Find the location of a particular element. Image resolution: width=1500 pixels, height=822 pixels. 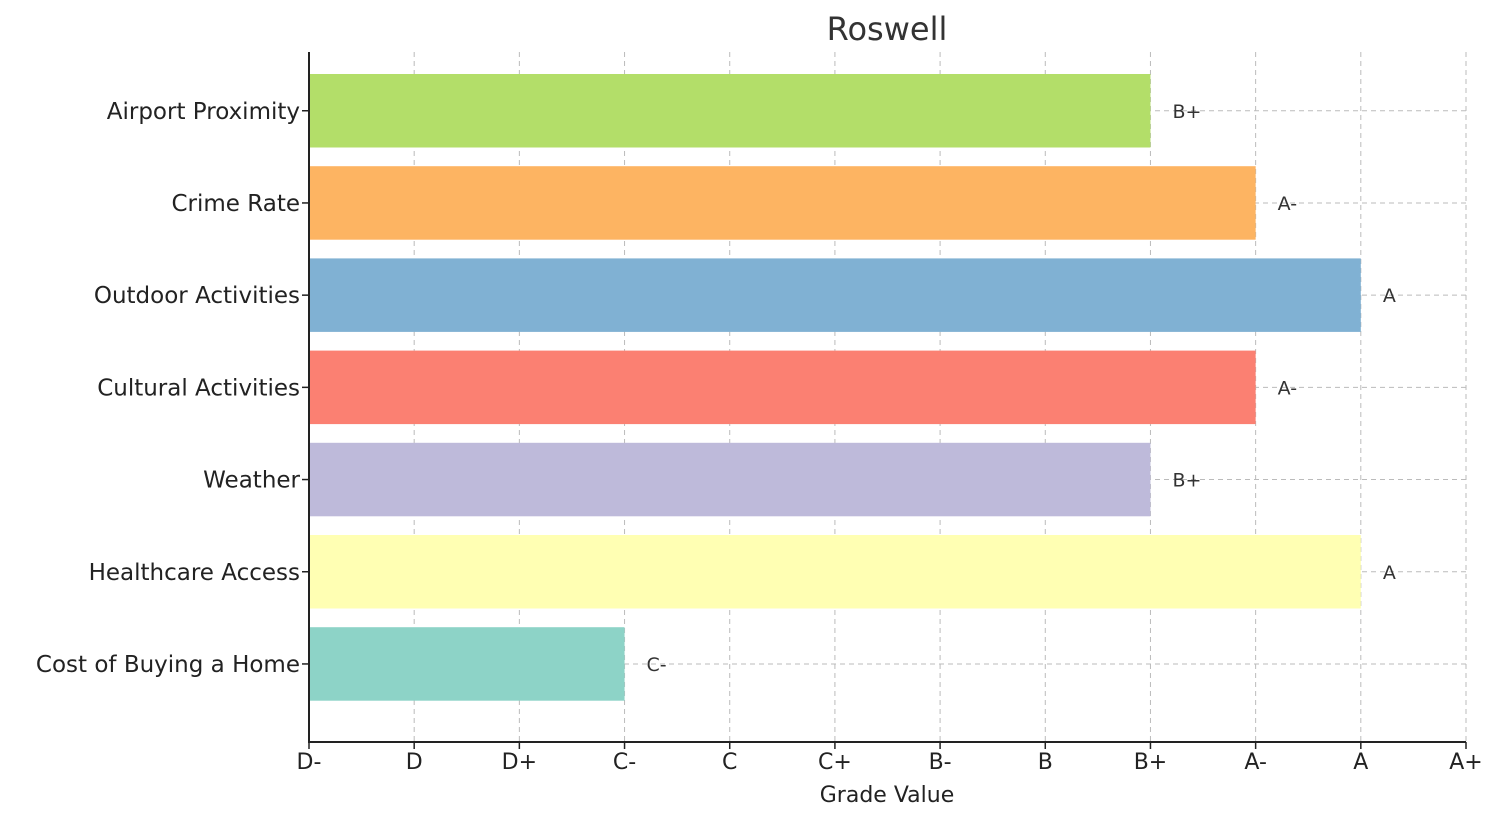

x-tick-label: B is located at coordinates (1045, 762).